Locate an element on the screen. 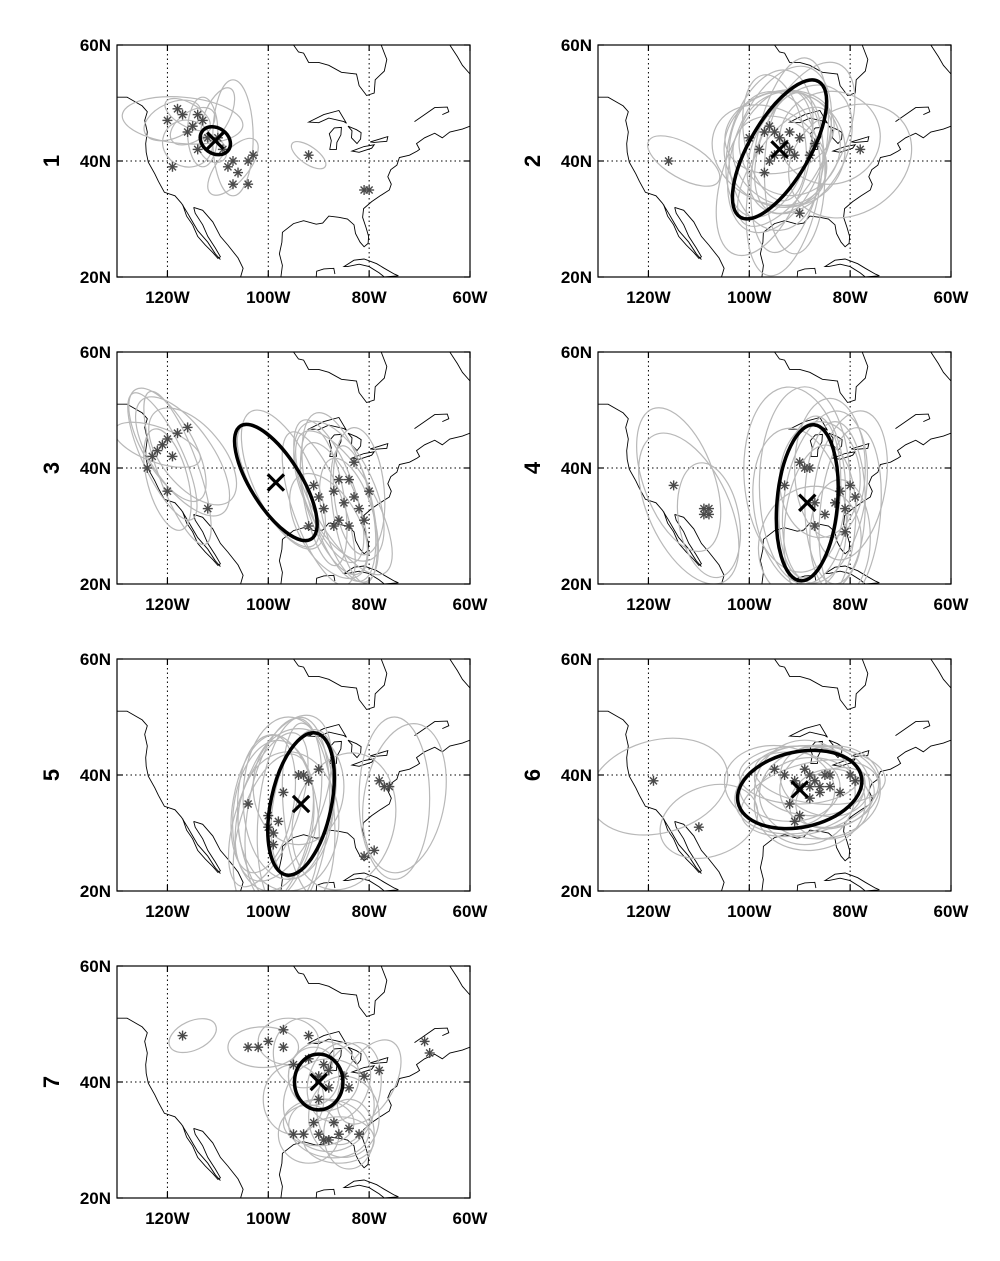  map-panel-7: 120W 100W 80W 60W 60N 40N 20N 7 is located at coordinates (263, 1092).